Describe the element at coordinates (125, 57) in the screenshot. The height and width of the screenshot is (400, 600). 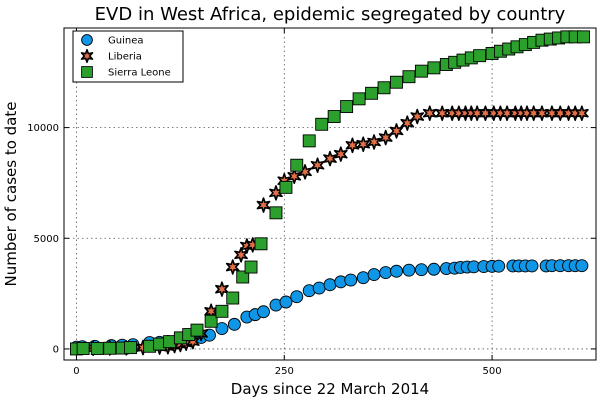
I see `legend-label-liberia: Liberia` at that location.